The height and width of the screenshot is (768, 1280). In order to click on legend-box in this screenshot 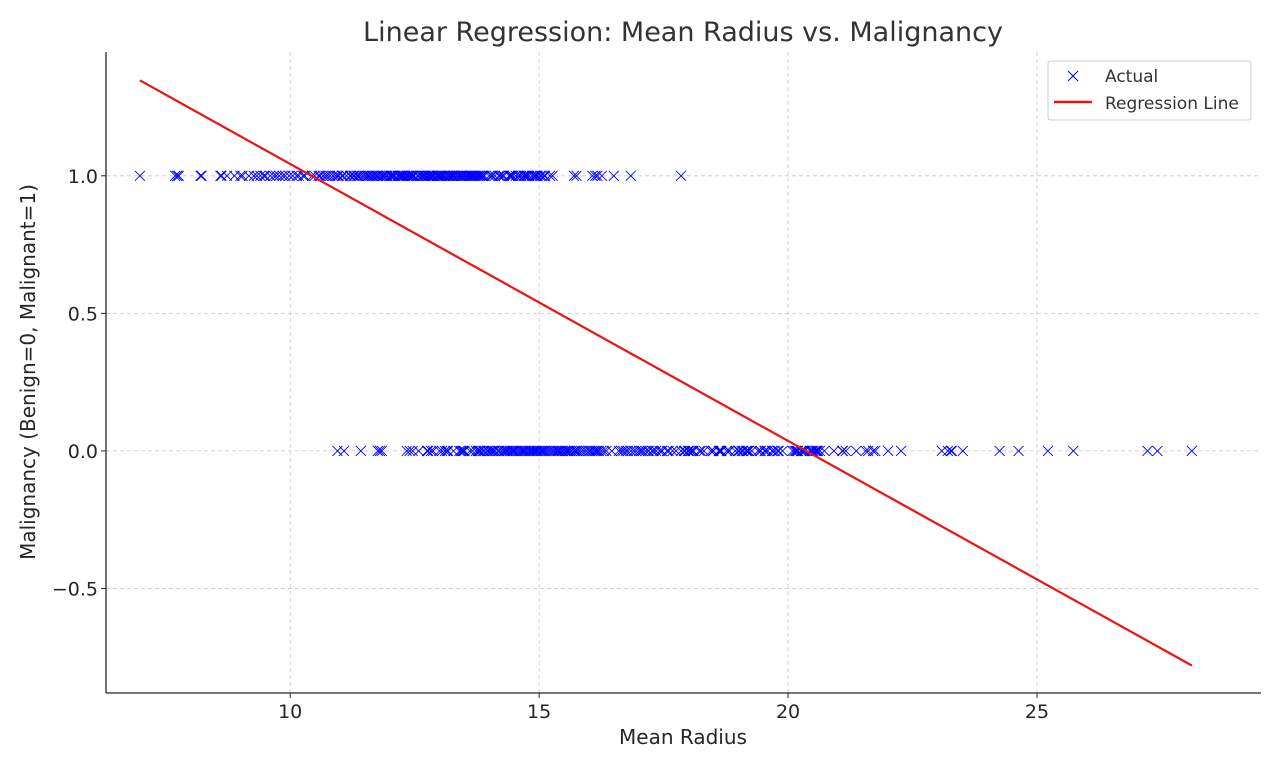, I will do `click(1149, 90)`.